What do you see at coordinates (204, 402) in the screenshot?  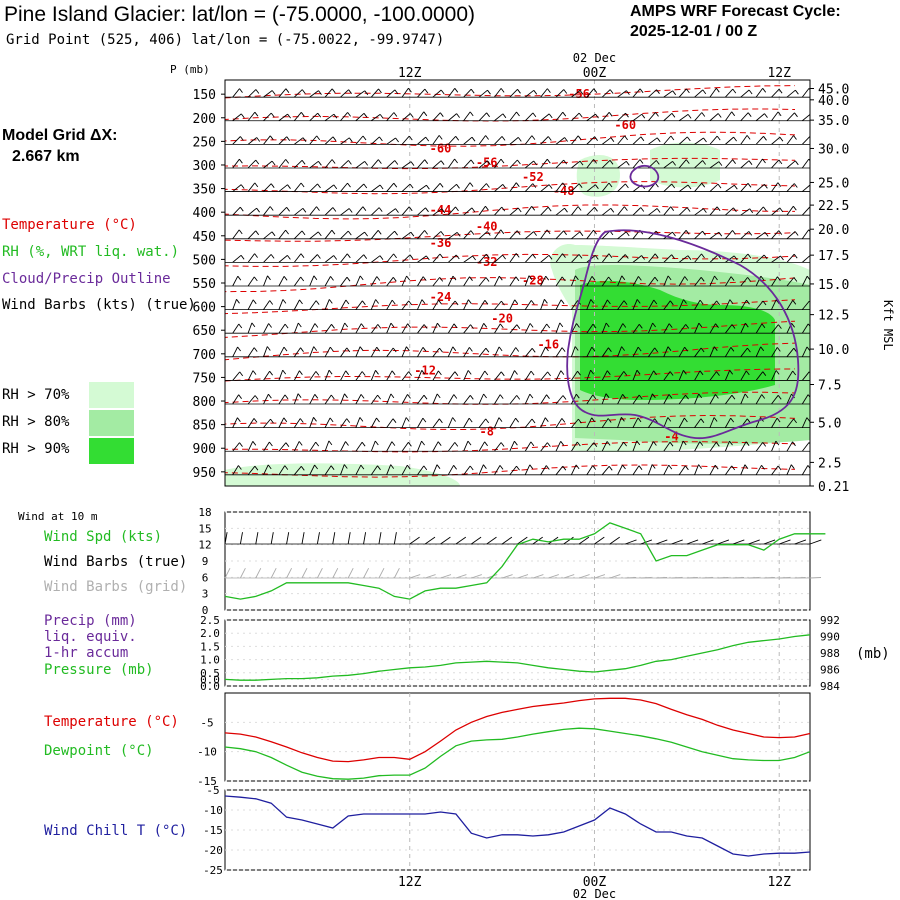 I see `pressure-tick-800: 800` at bounding box center [204, 402].